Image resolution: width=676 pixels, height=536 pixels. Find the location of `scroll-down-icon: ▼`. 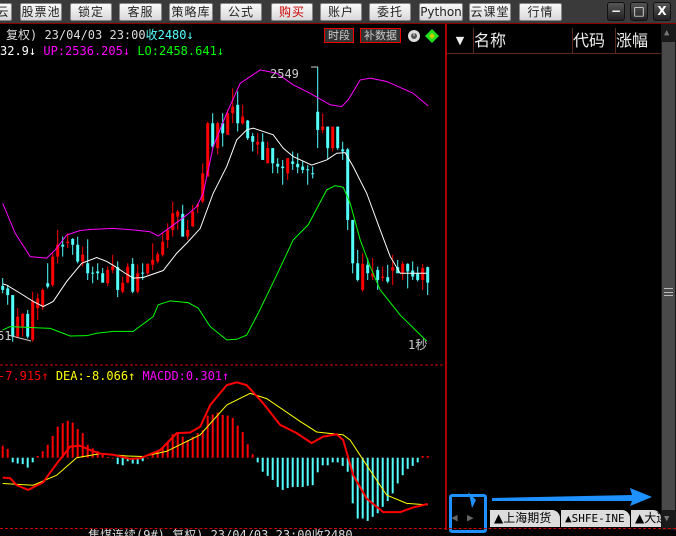

scroll-down-icon: ▼ is located at coordinates (667, 519).